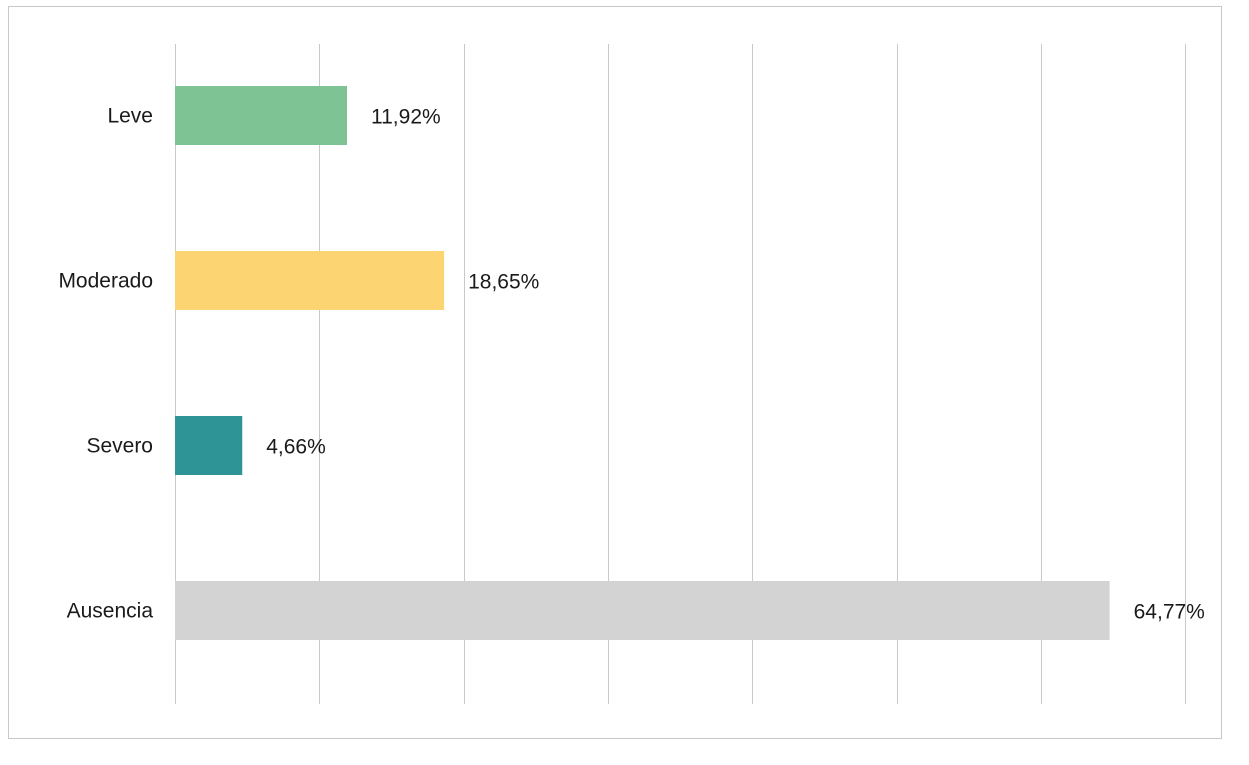 The image size is (1249, 765). I want to click on category-label-ausencia: Ausencia, so click(110, 611).